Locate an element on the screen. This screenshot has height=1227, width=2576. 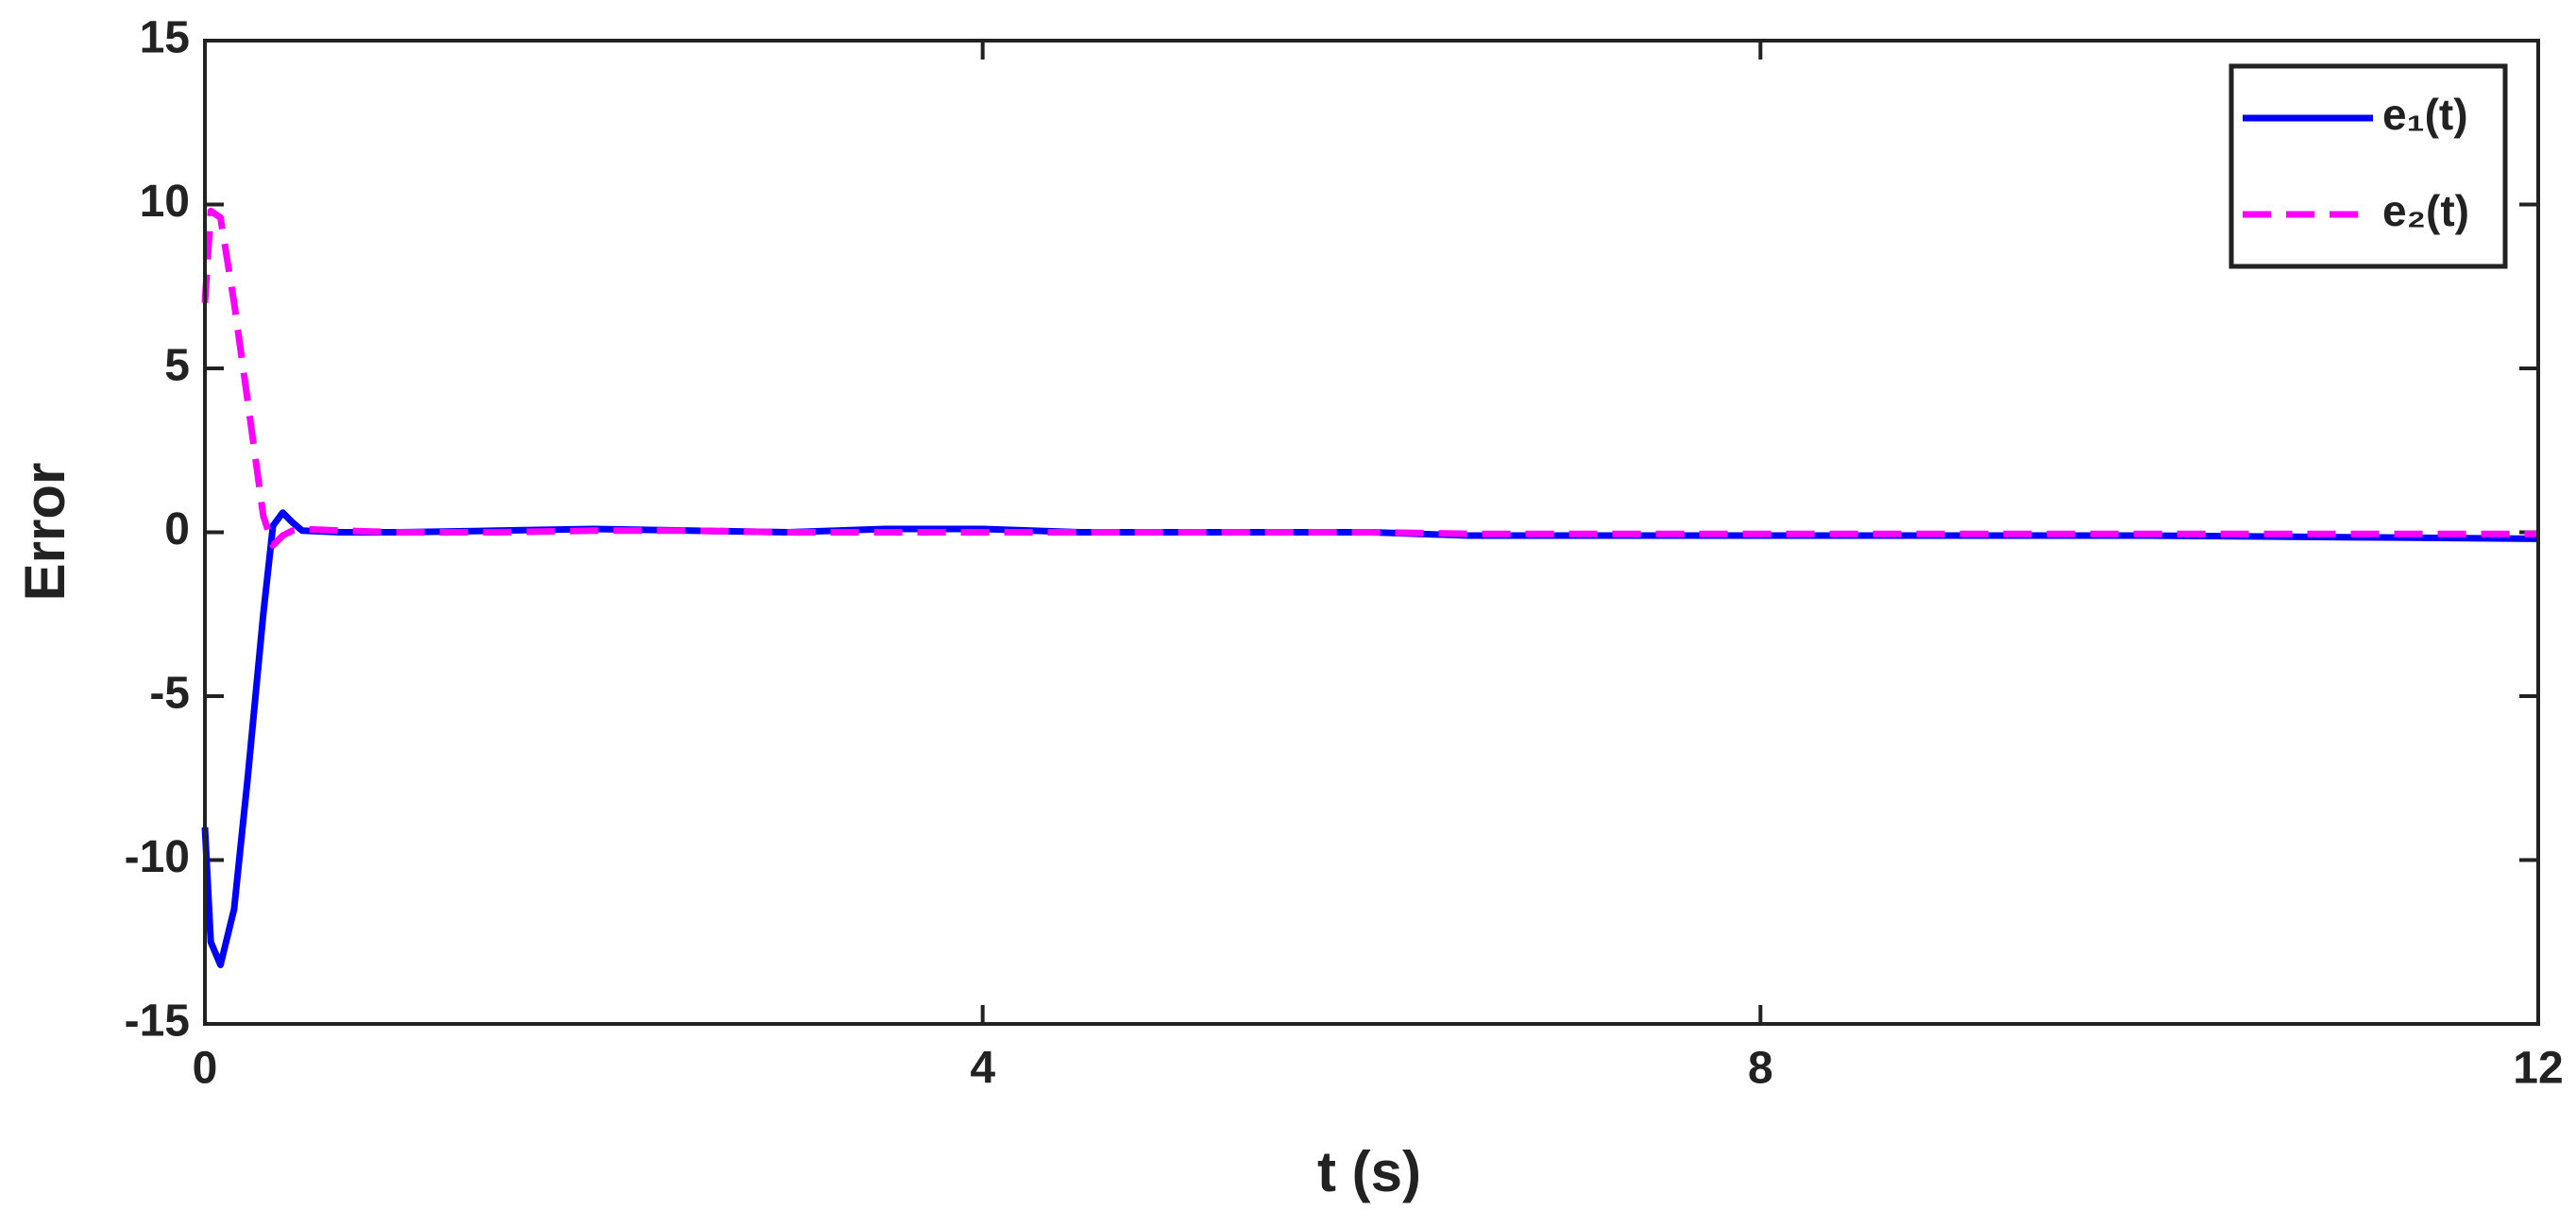
x-tick-label: 12 is located at coordinates (2538, 1069).